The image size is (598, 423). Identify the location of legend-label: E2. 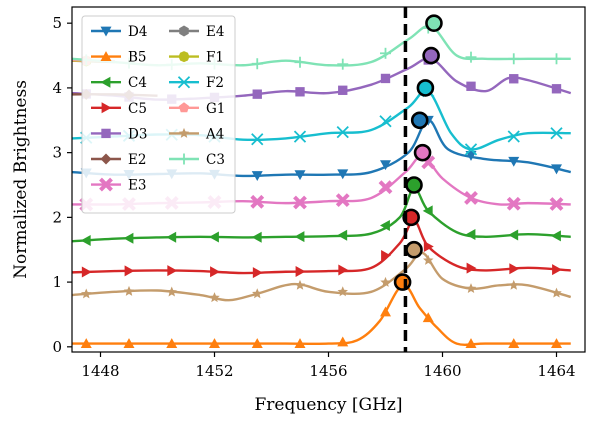
(137, 160).